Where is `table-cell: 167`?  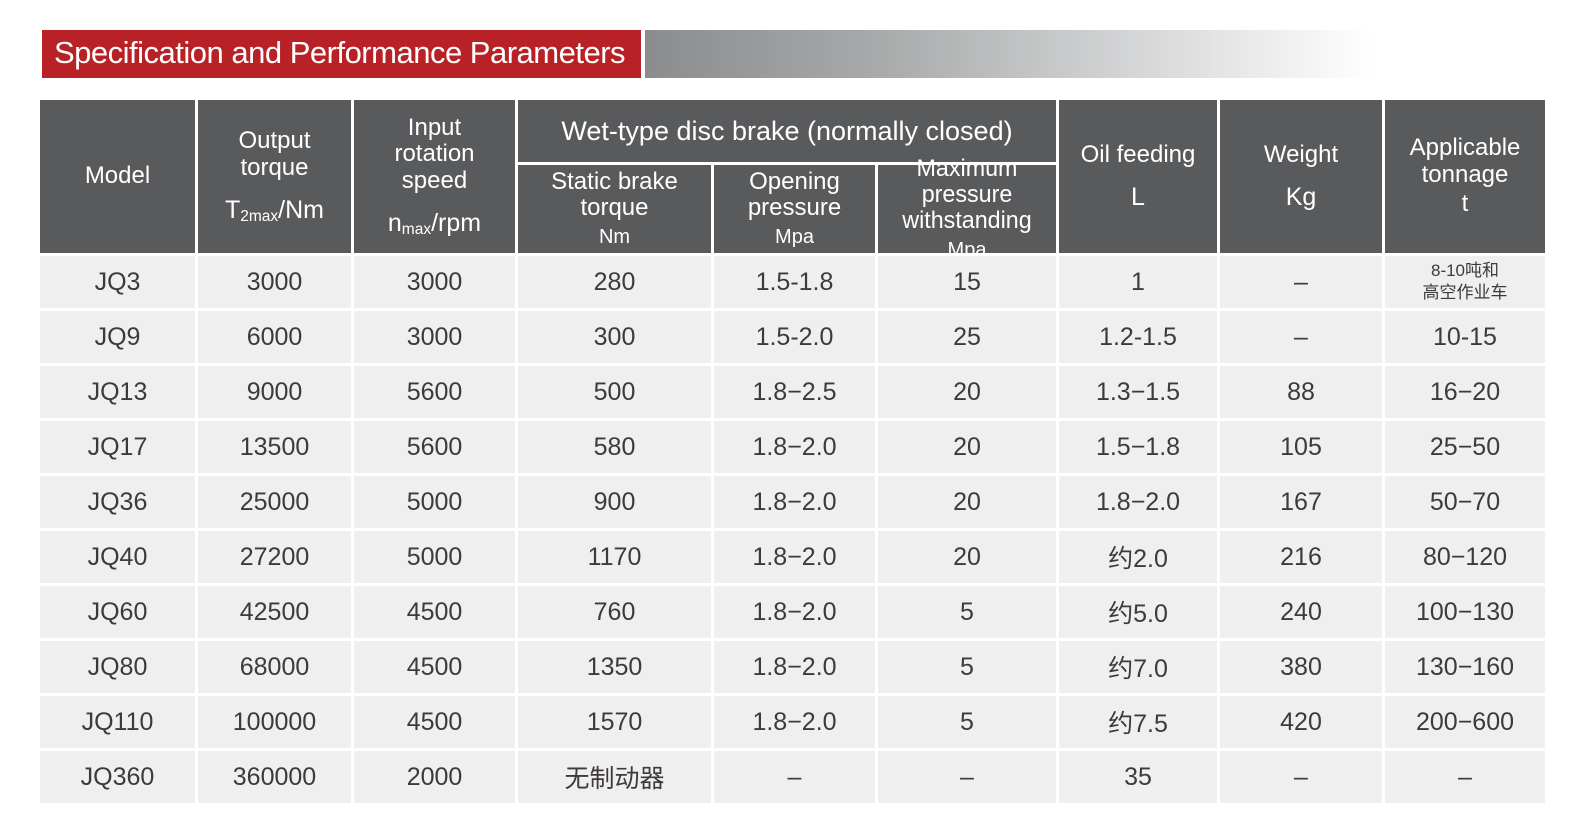 table-cell: 167 is located at coordinates (1301, 502).